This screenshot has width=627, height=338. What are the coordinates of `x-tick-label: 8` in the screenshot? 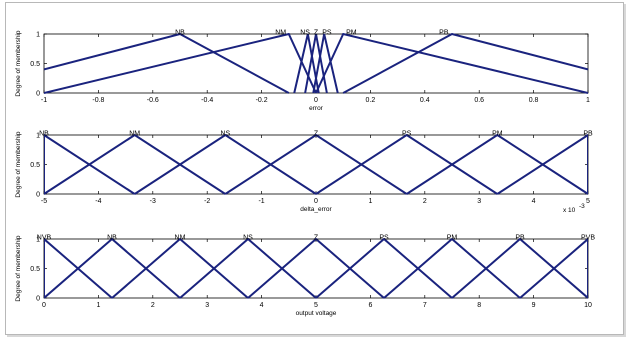 It's located at (479, 305).